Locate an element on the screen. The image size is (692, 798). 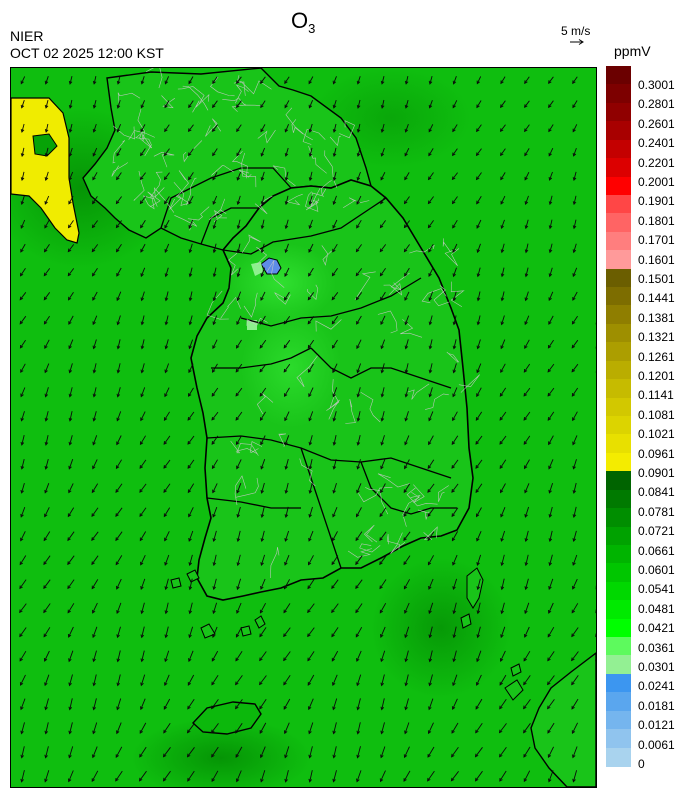
legend-label: 0.0241 is located at coordinates (656, 686).